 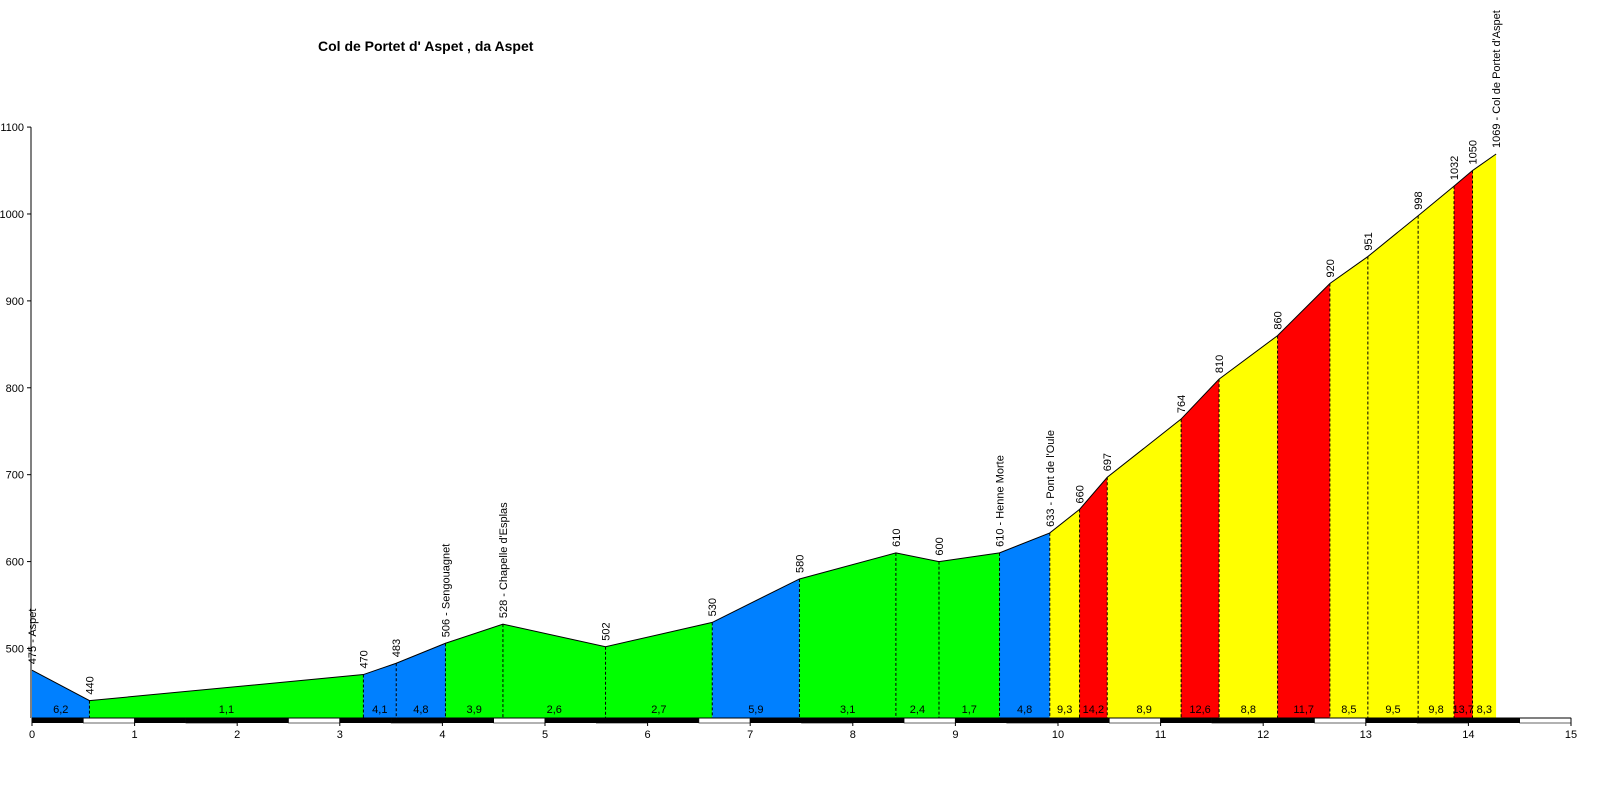 What do you see at coordinates (1348, 710) in the screenshot?
I see `gradient-label: 8,5` at bounding box center [1348, 710].